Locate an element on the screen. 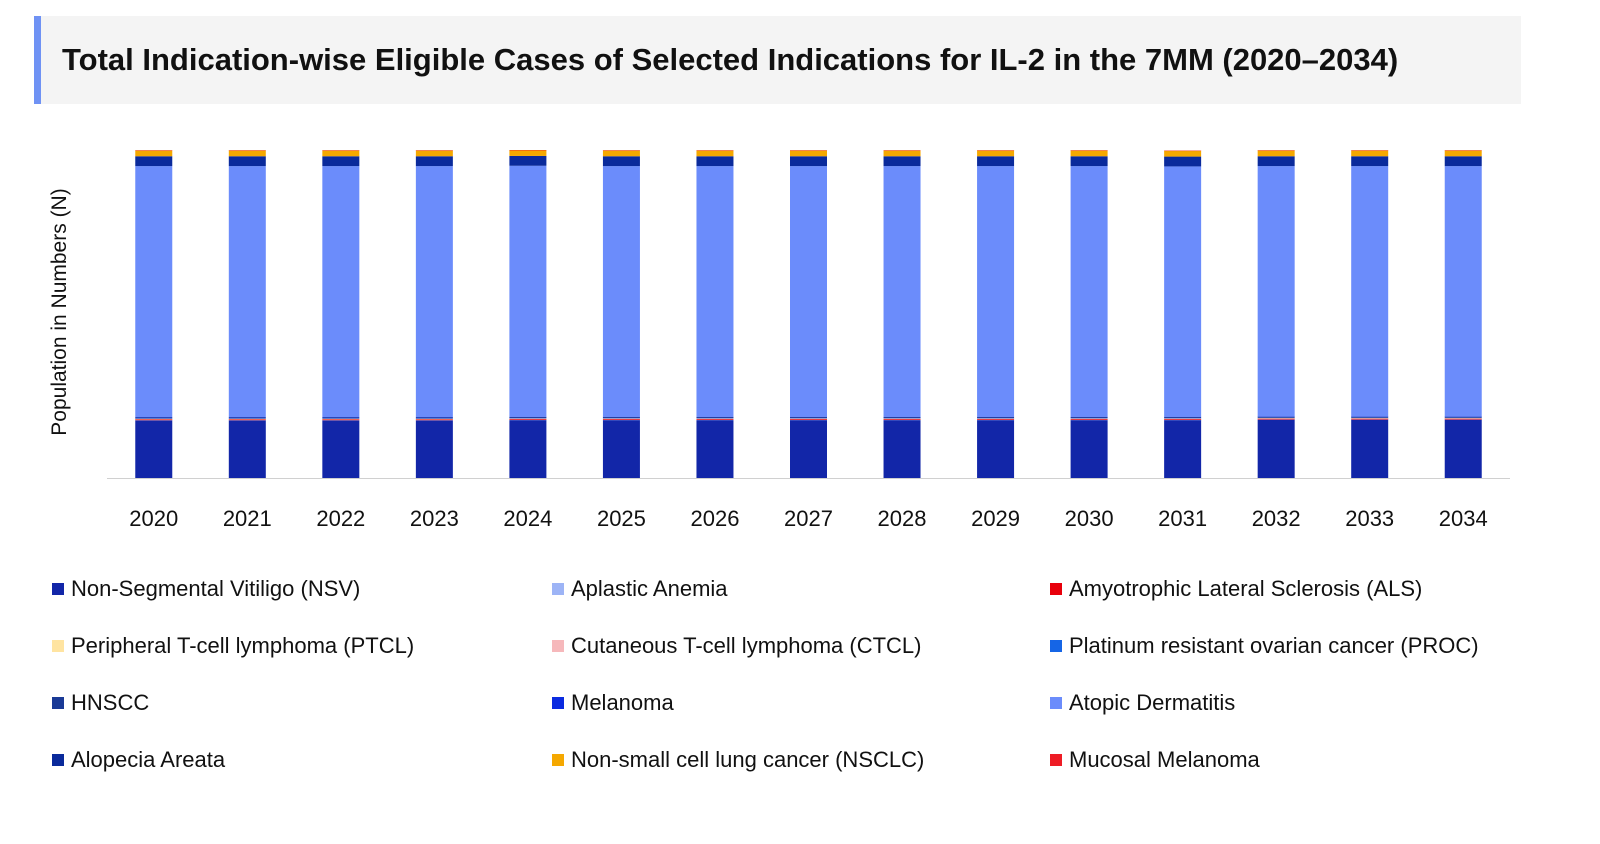 Image resolution: width=1600 pixels, height=844 pixels. legend-item: Alopecia Areata is located at coordinates (138, 760).